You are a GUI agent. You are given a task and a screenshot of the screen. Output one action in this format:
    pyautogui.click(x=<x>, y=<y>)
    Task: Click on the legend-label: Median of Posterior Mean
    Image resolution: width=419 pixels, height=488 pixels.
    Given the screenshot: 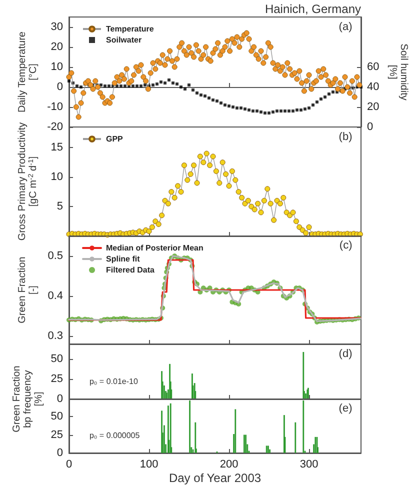 What is the action you would take?
    pyautogui.click(x=155, y=248)
    